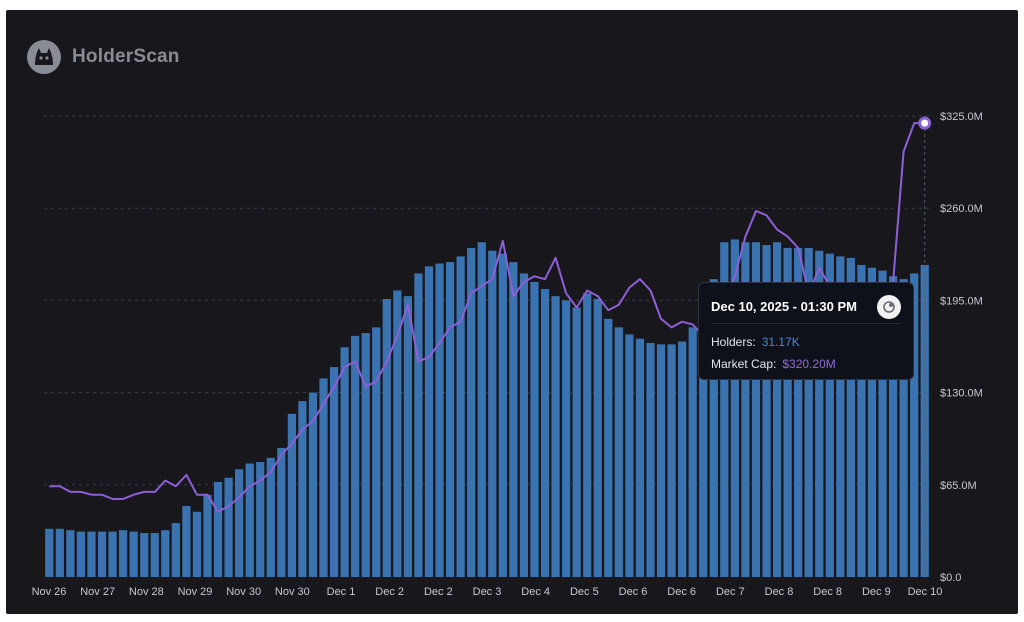 The image size is (1024, 622). Describe the element at coordinates (958, 486) in the screenshot. I see `y-tick-label: $65.0M` at that location.